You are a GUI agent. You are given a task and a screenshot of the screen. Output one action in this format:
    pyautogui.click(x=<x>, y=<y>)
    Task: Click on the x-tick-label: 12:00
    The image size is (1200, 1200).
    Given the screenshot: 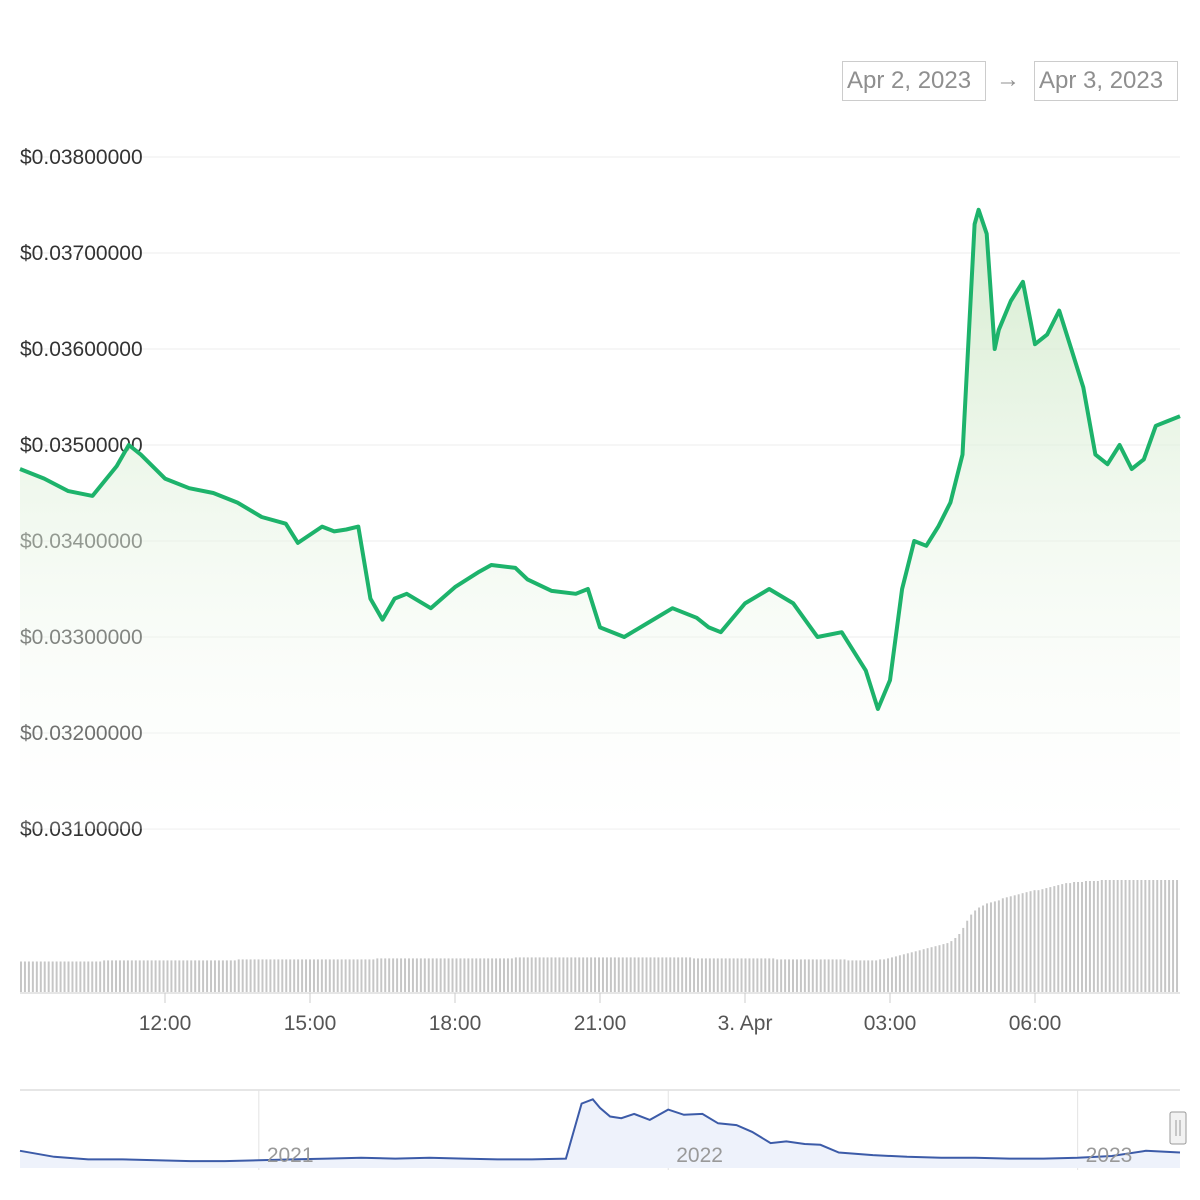 What is the action you would take?
    pyautogui.click(x=165, y=1023)
    